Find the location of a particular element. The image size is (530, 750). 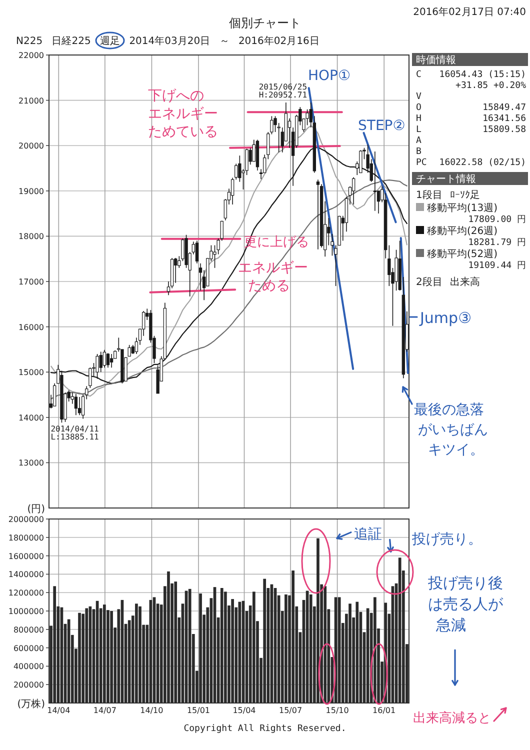

annotation: L is located at coordinates (419, 130).